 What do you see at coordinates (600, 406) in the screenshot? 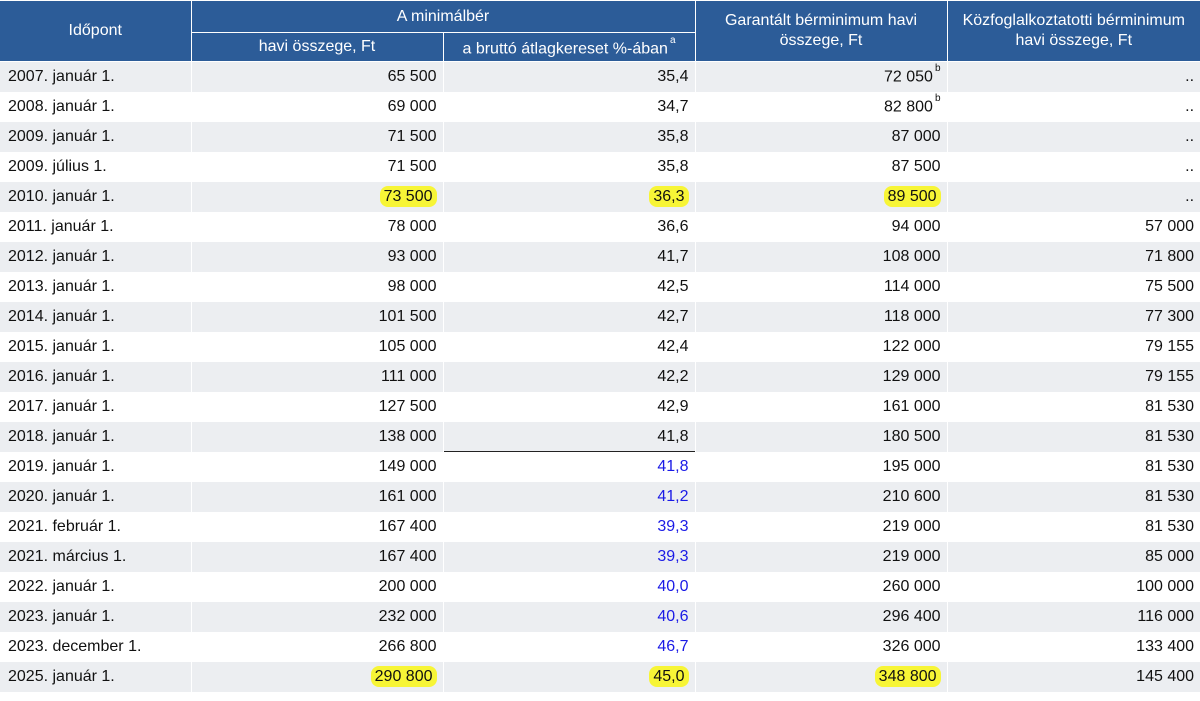
I see `table-row: 2017. január 1. 127 500 42,9 161 000 81 530` at bounding box center [600, 406].